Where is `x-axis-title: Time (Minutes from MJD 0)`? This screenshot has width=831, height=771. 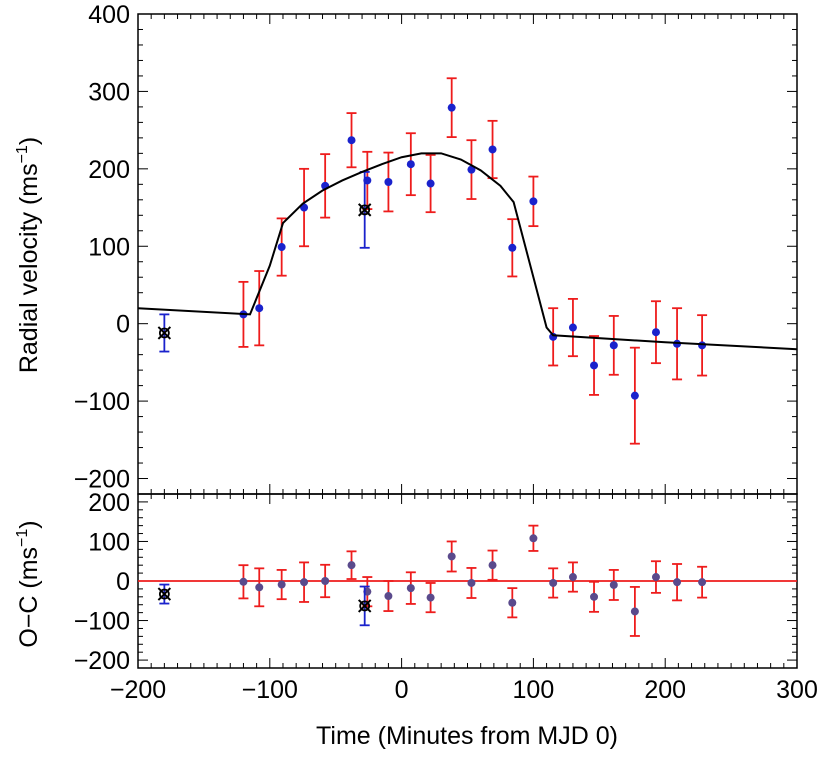
x-axis-title: Time (Minutes from MJD 0) is located at coordinates (467, 736).